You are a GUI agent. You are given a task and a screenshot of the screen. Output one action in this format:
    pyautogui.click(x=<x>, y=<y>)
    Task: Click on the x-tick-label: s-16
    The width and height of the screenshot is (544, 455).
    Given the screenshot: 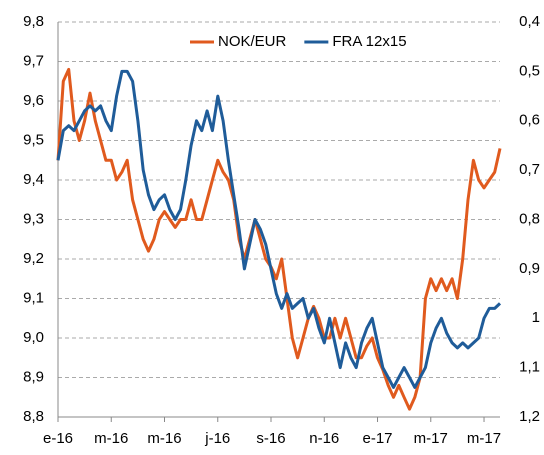 What is the action you would take?
    pyautogui.click(x=270, y=438)
    